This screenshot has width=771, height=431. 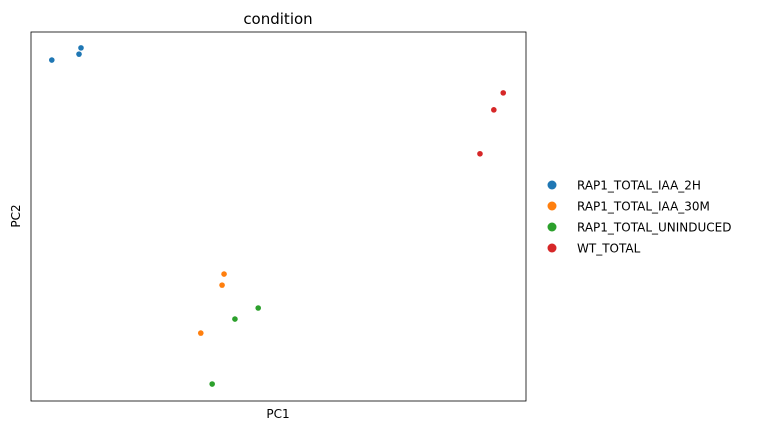 I want to click on legend-label: WT_TOTAL, so click(x=609, y=249).